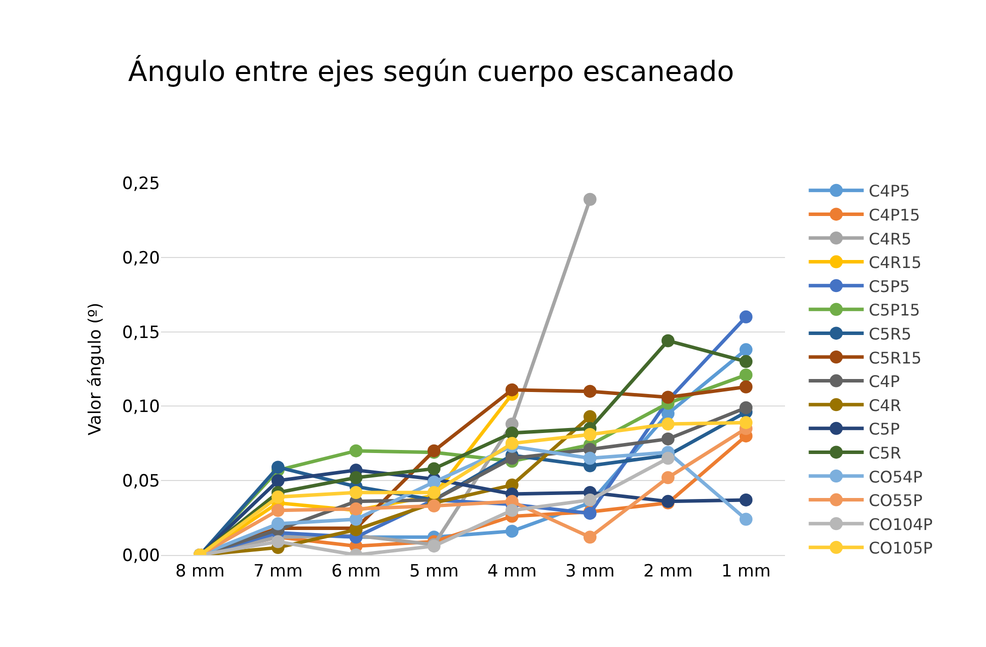 This screenshot has height=647, width=986. Describe the element at coordinates (895, 358) in the screenshot. I see `legend-label: C5R15` at that location.